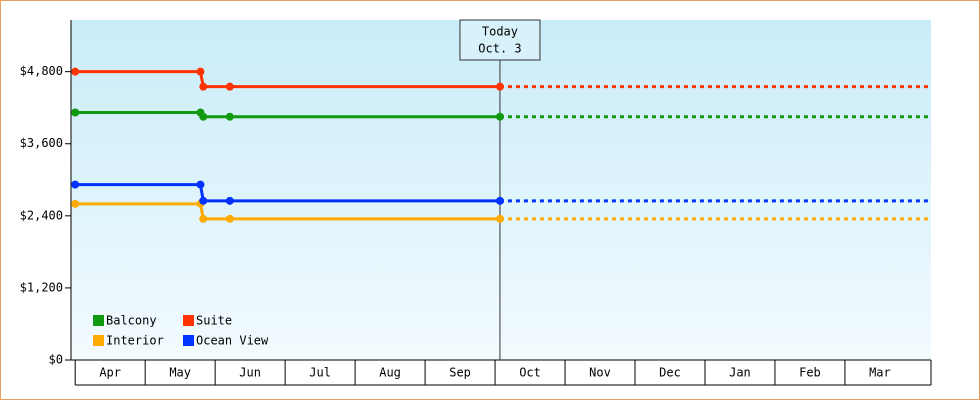 Image resolution: width=980 pixels, height=400 pixels. Describe the element at coordinates (530, 373) in the screenshot. I see `x-tick-label: Oct` at that location.